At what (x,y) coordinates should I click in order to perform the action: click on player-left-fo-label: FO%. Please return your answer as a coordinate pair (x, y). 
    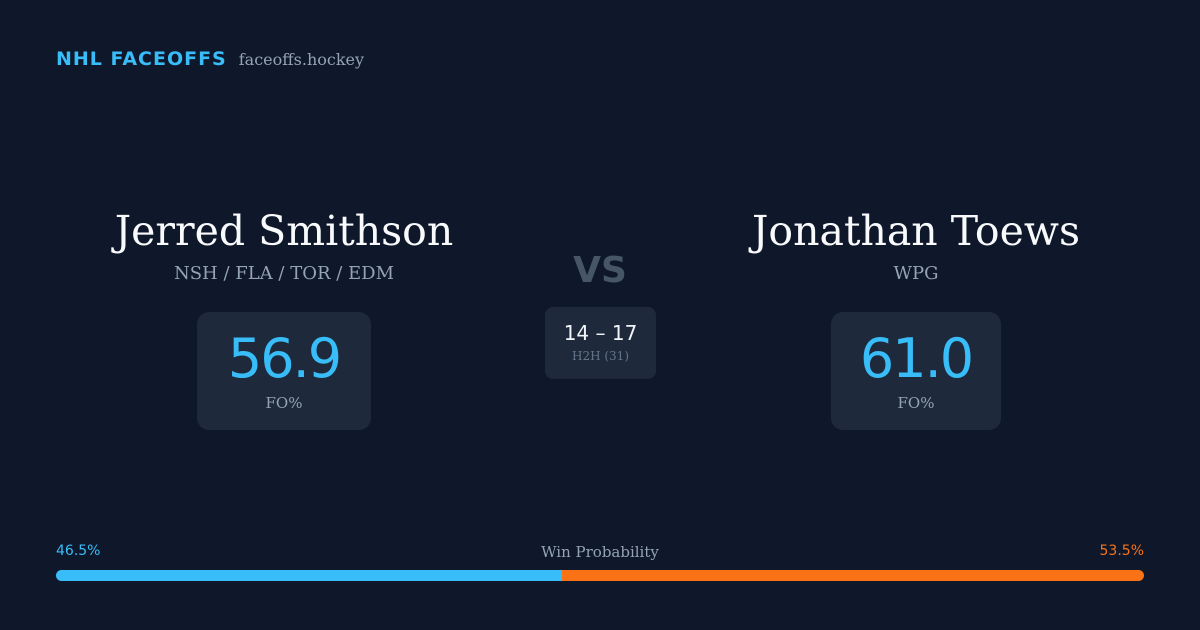
    Looking at the image, I should click on (284, 403).